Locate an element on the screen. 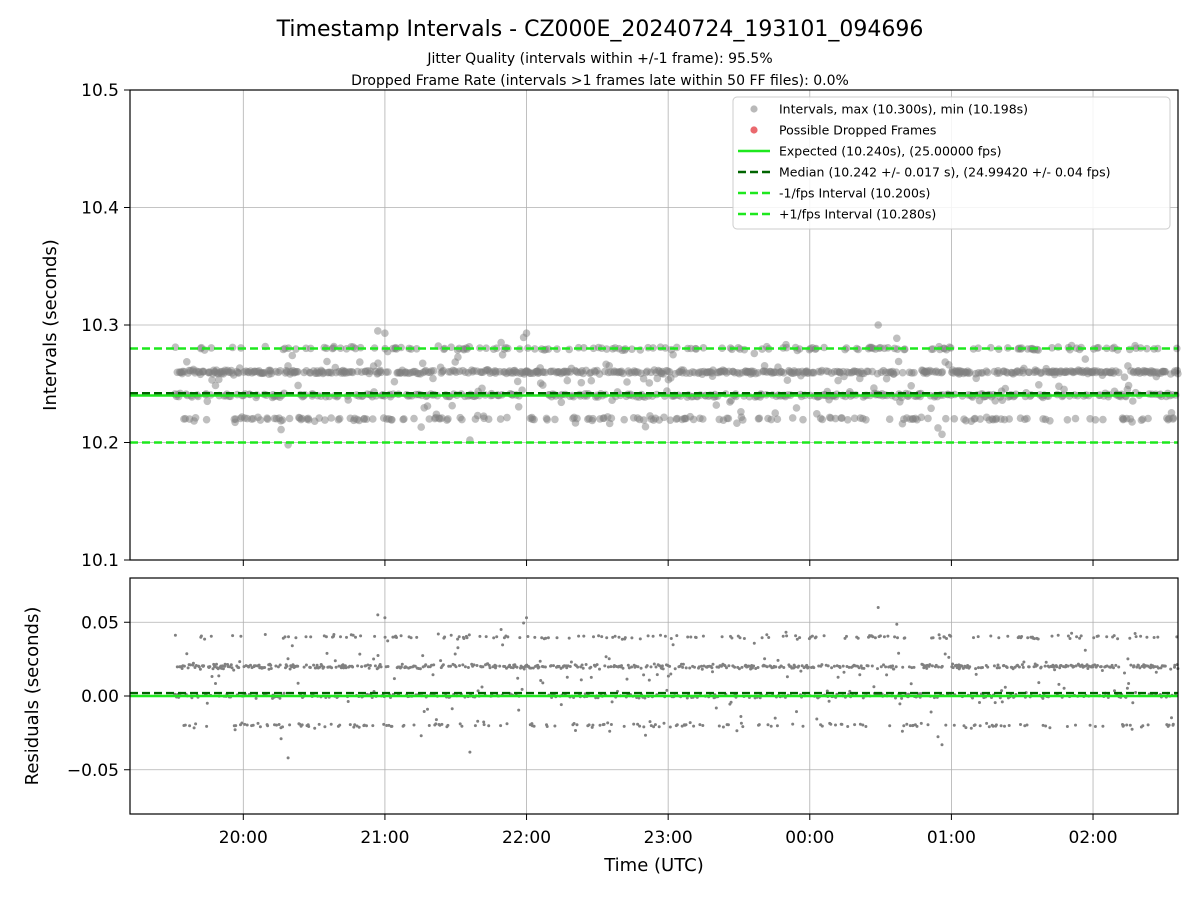 Image resolution: width=1200 pixels, height=900 pixels. residuals-y-ticks: −0.05 0.00 0.05 is located at coordinates (98, 697).